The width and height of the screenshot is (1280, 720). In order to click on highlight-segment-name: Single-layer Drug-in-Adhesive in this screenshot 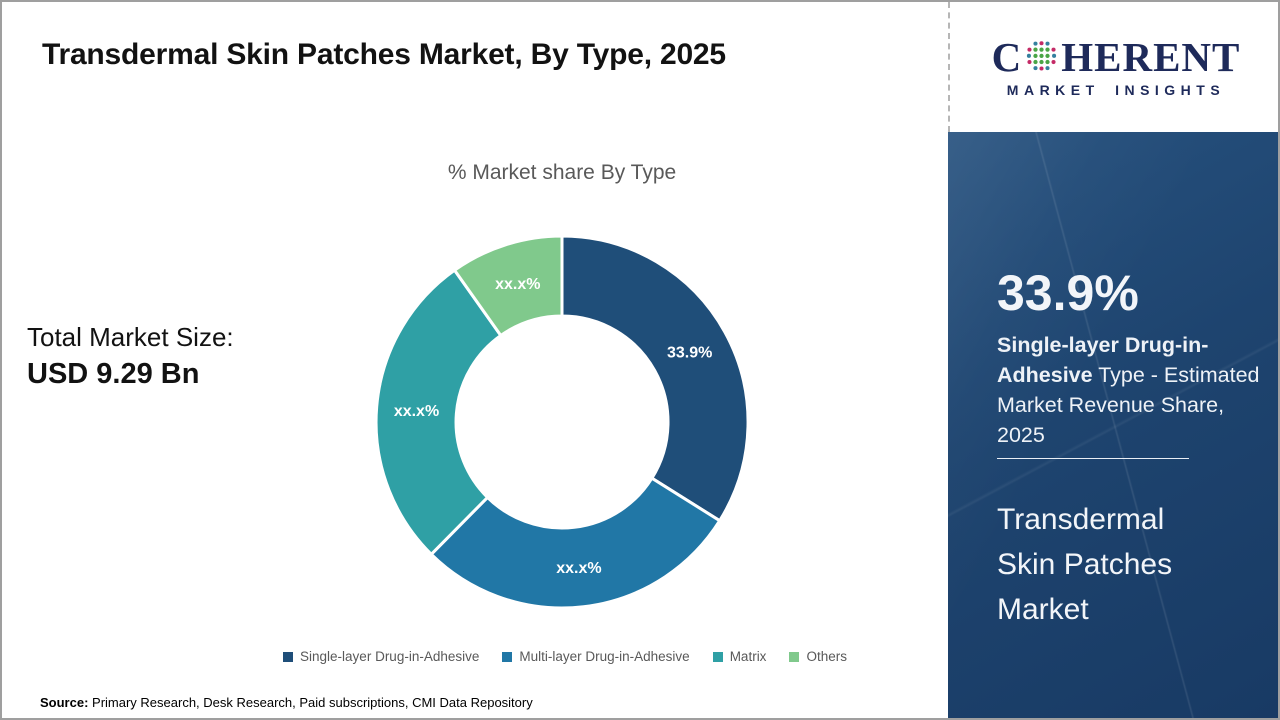, I will do `click(1103, 360)`.